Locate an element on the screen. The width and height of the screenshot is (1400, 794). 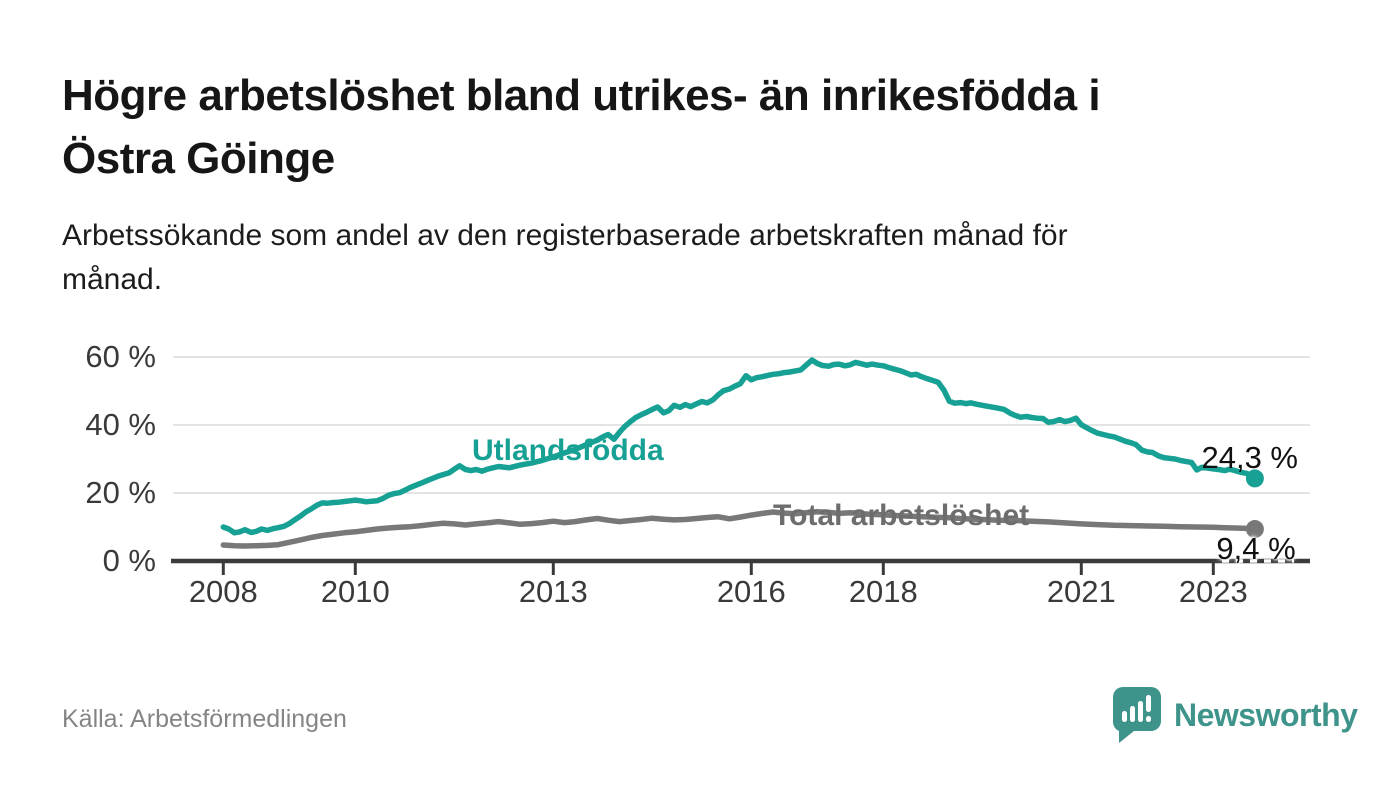
series-line-total-arbetsl-shet is located at coordinates (739, 528).